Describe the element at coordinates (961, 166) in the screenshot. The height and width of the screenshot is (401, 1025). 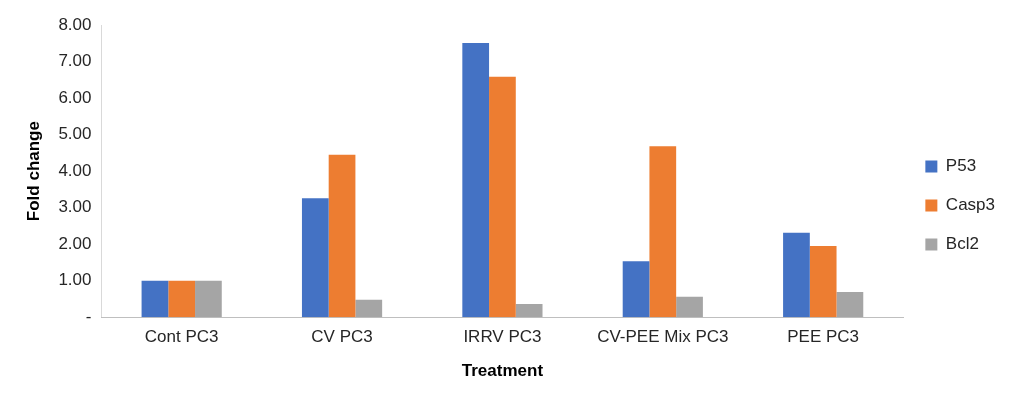
I see `legend-label: P53` at that location.